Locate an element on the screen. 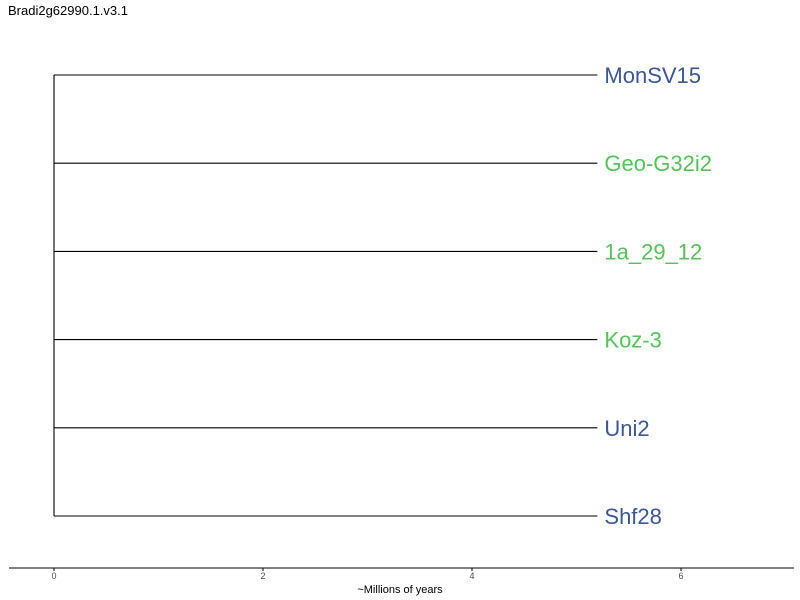 The height and width of the screenshot is (600, 800). tip-label-geo-g32i2: Geo-G32i2 is located at coordinates (658, 163).